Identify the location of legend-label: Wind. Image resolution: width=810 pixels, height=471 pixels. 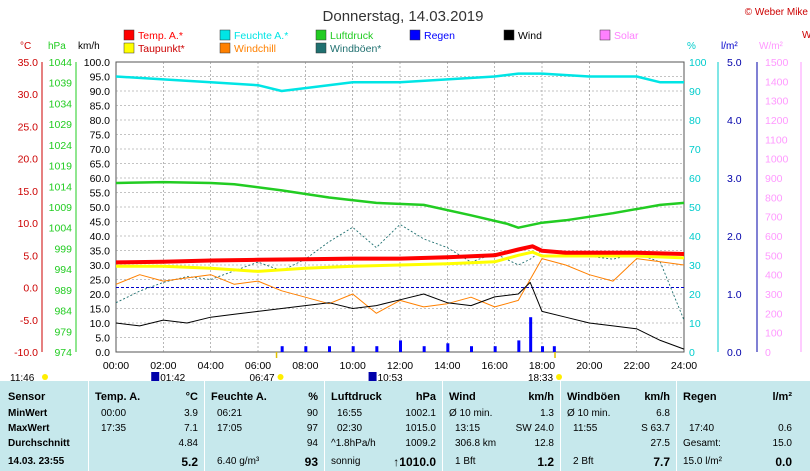
(530, 36).